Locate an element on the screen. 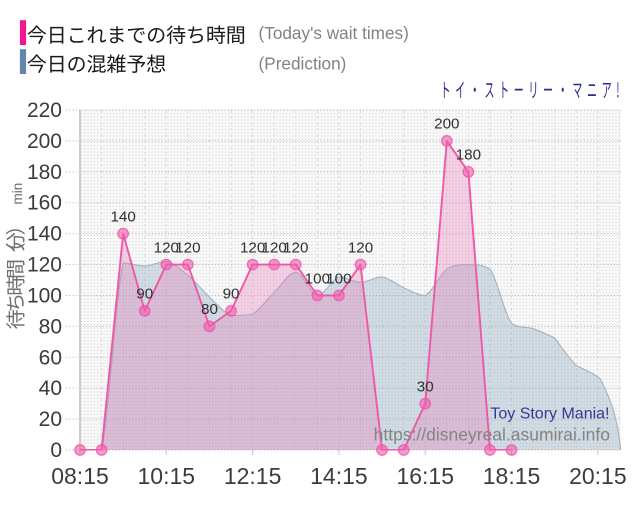 The height and width of the screenshot is (505, 640). svg-text: 60 is located at coordinates (50, 357).